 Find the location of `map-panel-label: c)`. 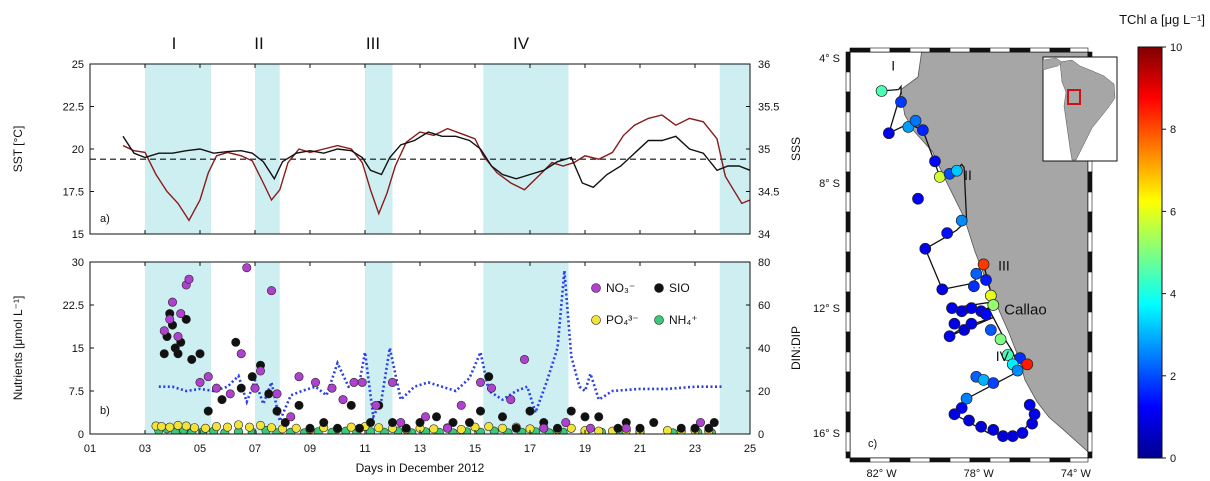

map-panel-label: c) is located at coordinates (872, 444).